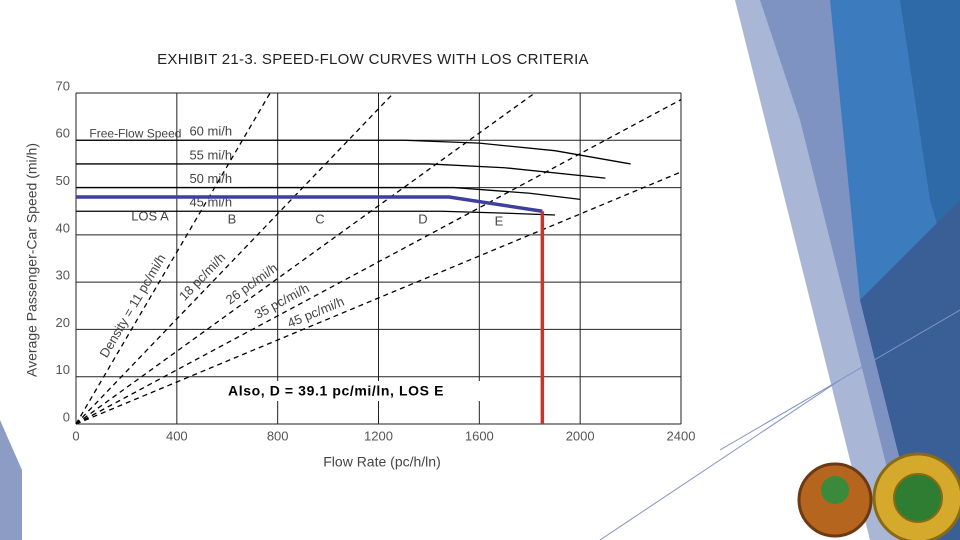 Image resolution: width=960 pixels, height=540 pixels. I want to click on x-tick-label: 800, so click(278, 435).